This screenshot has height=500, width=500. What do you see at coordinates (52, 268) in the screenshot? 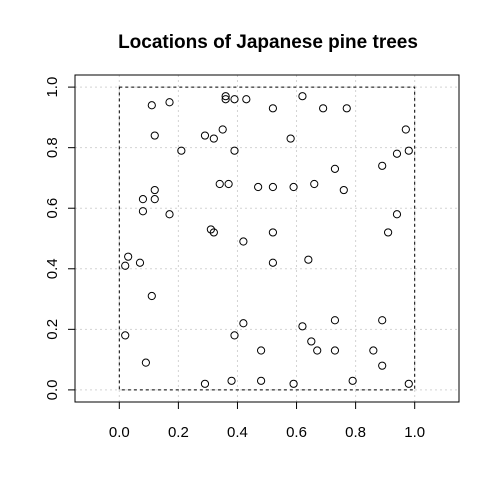
I see `y-tick-label-2: 0.4` at bounding box center [52, 268].